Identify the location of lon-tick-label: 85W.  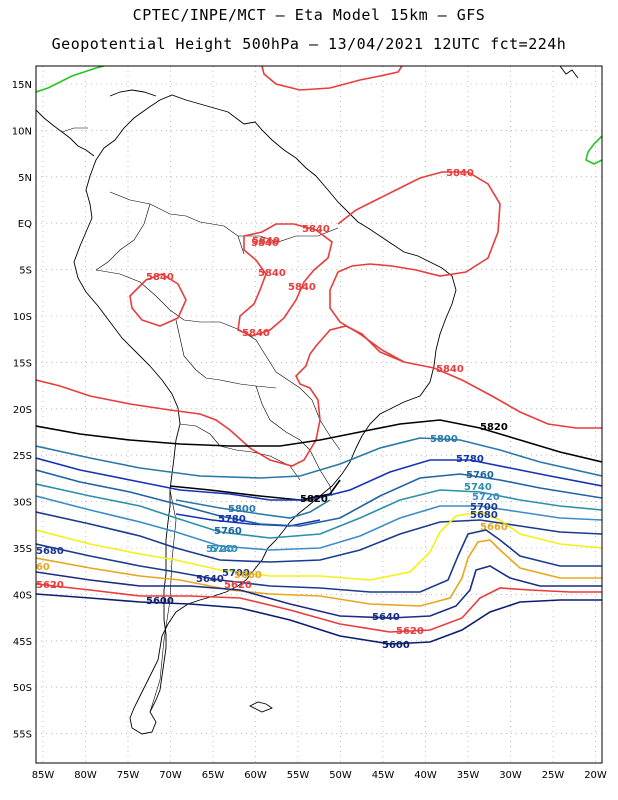
(43, 775).